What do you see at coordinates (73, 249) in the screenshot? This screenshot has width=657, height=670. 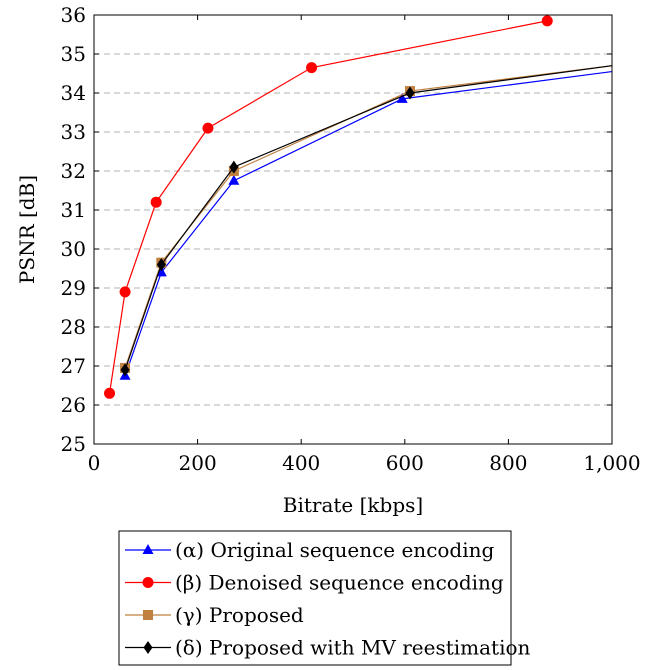 I see `y-tick-label: 30` at bounding box center [73, 249].